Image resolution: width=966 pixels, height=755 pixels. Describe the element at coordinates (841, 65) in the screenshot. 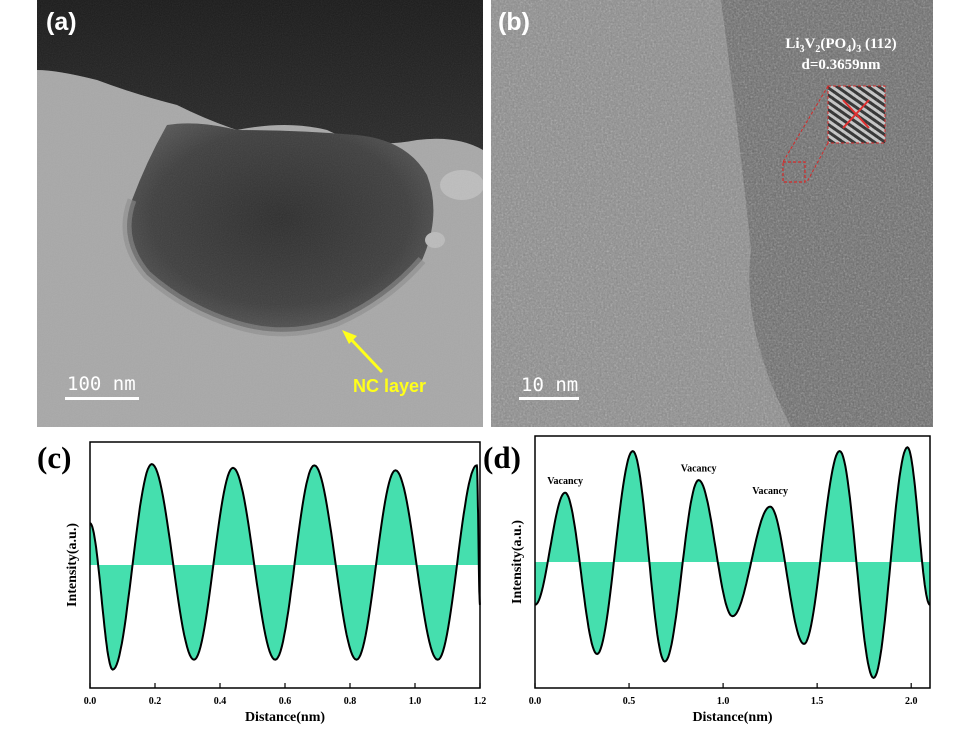

I see `d-spacing-label: d=0.3659nm` at that location.